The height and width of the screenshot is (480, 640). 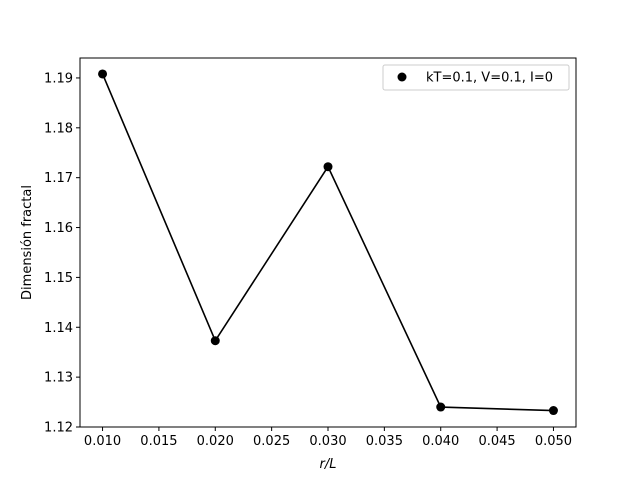 I want to click on y-tick-label: 1.15, so click(x=58, y=278).